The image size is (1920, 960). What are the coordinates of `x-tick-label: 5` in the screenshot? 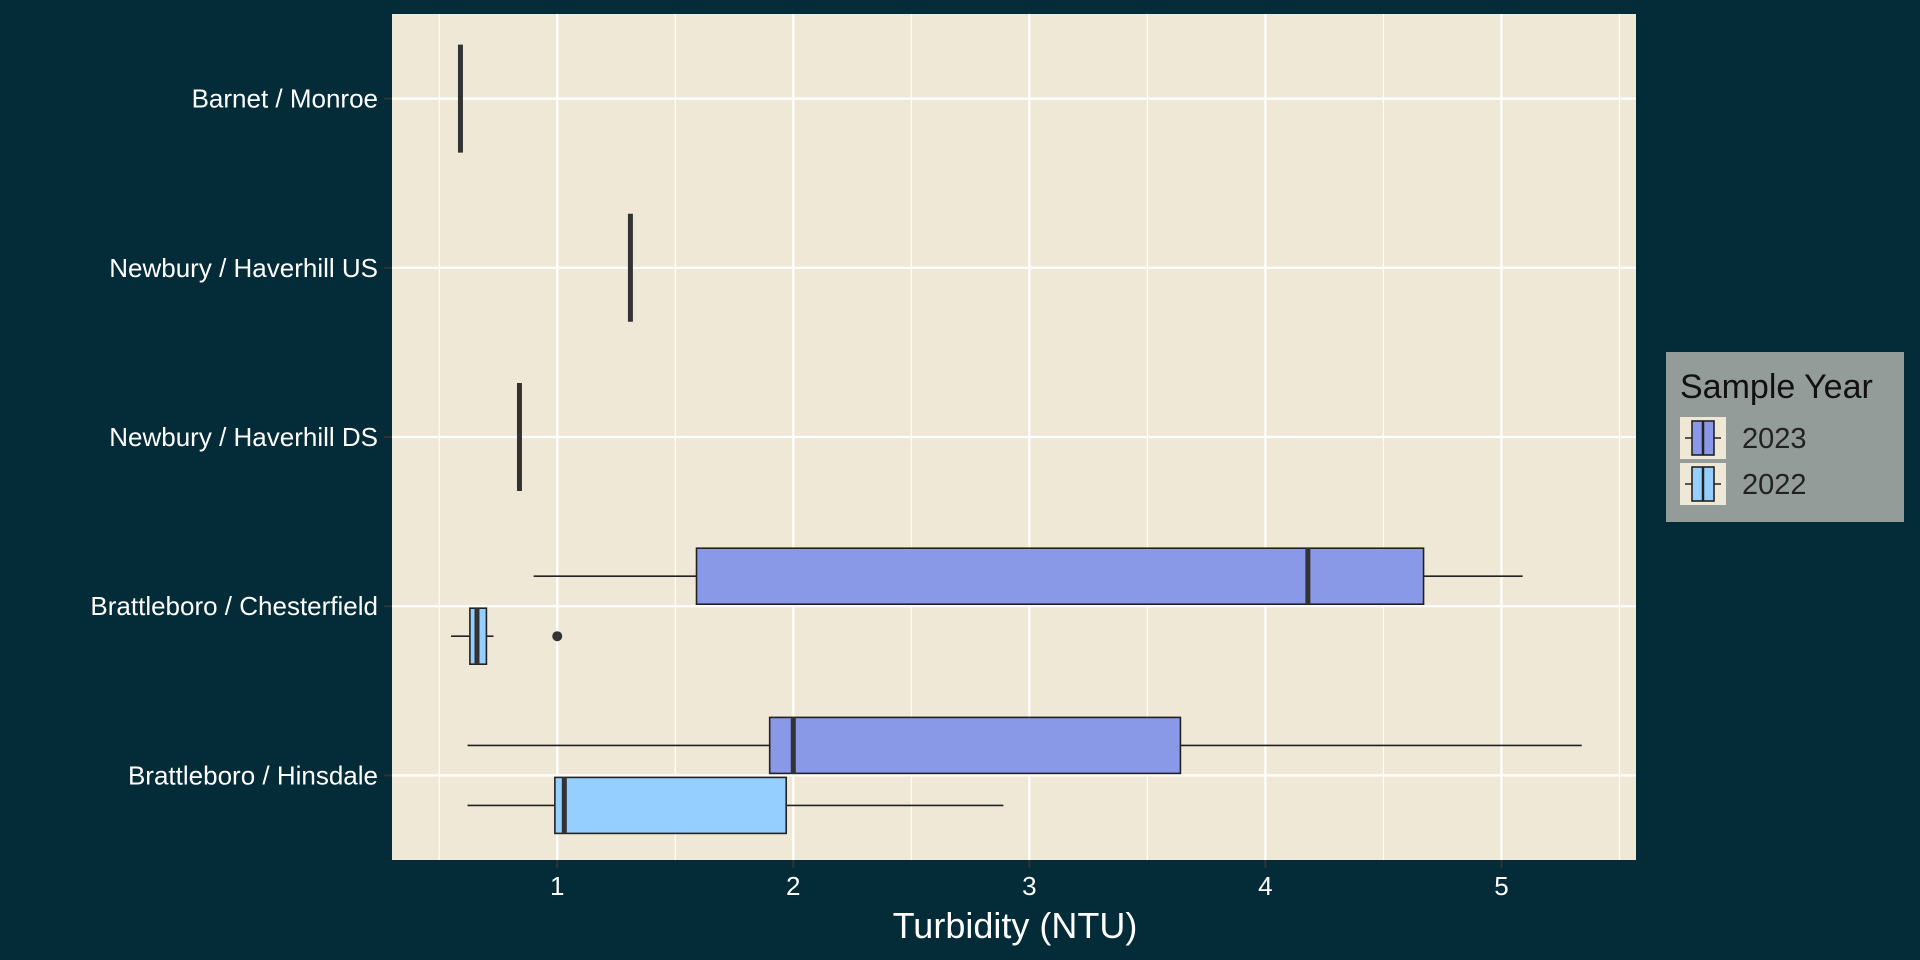 It's located at (1501, 886).